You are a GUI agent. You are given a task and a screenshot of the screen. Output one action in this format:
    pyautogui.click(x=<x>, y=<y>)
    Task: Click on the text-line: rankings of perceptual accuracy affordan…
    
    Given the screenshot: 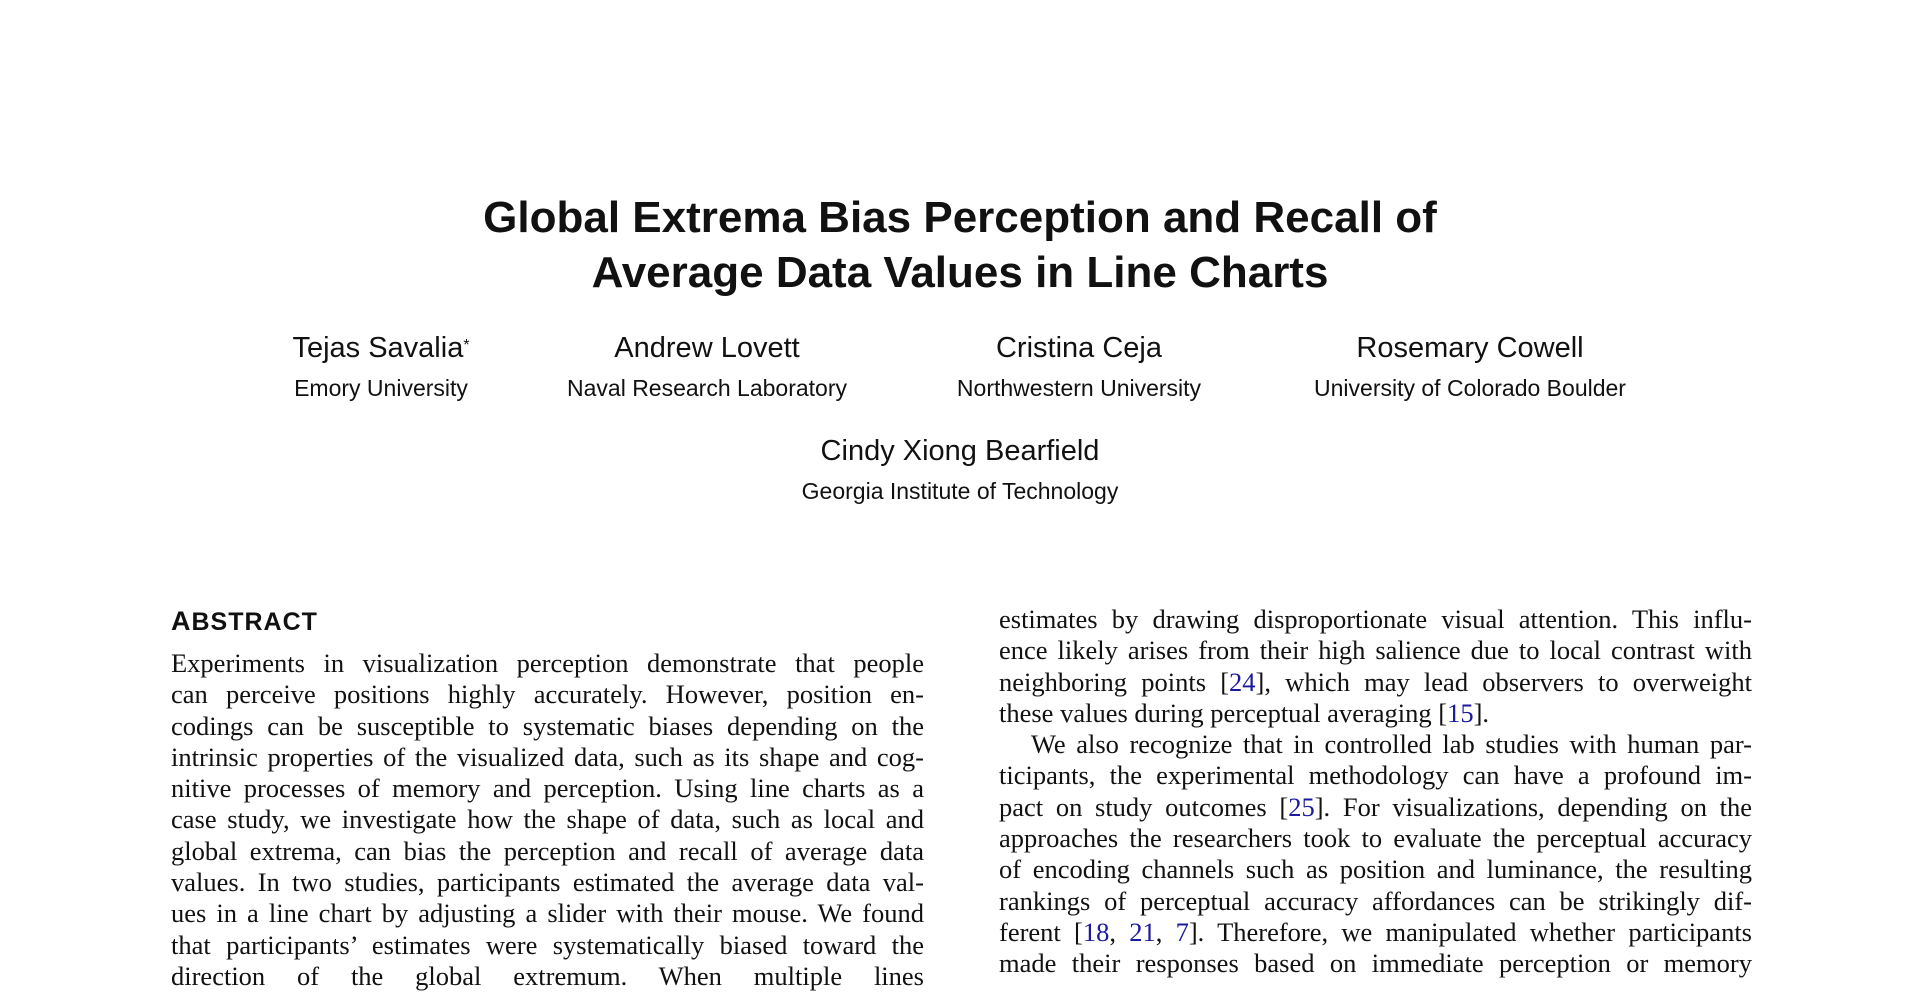 What is the action you would take?
    pyautogui.click(x=1375, y=900)
    